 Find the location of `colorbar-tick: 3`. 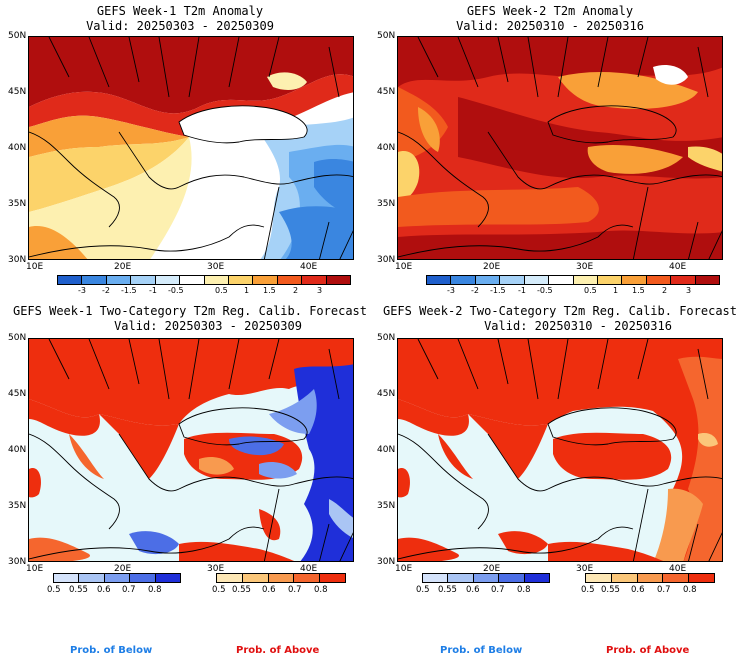

colorbar-tick: 3 is located at coordinates (689, 290).